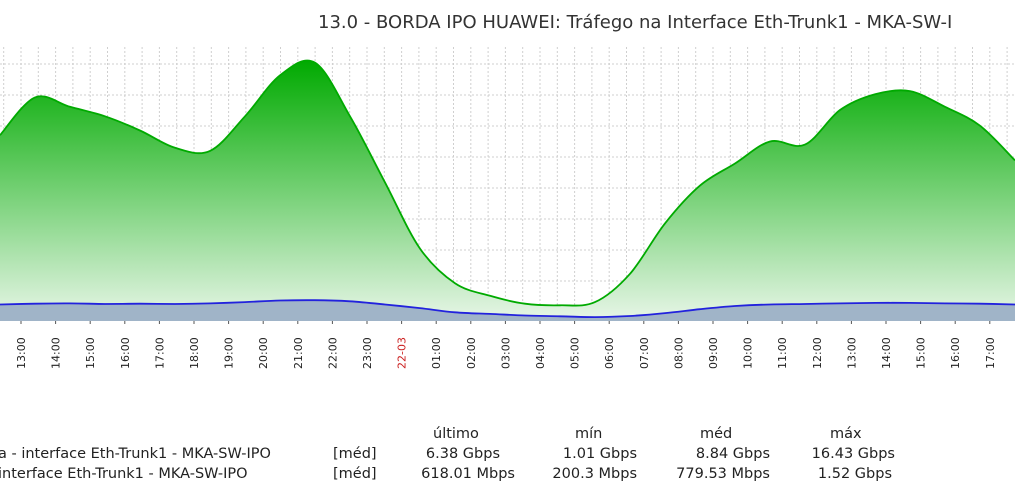 The image size is (1015, 497). Describe the element at coordinates (713, 353) in the screenshot. I see `x-tick-label: 09:00` at that location.